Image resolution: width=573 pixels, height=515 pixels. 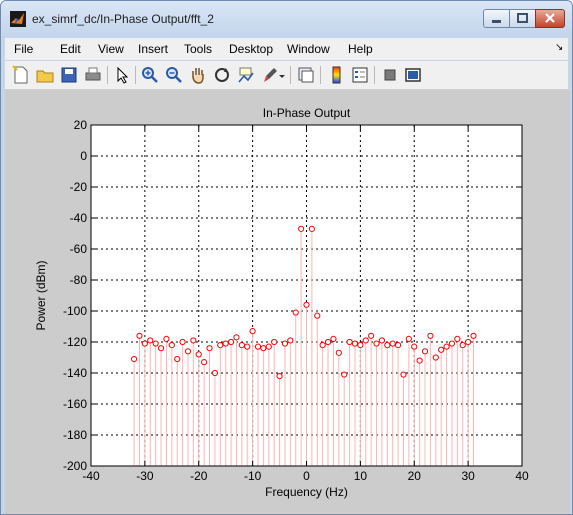 I want to click on y-tick-label: -160, so click(x=75, y=404).